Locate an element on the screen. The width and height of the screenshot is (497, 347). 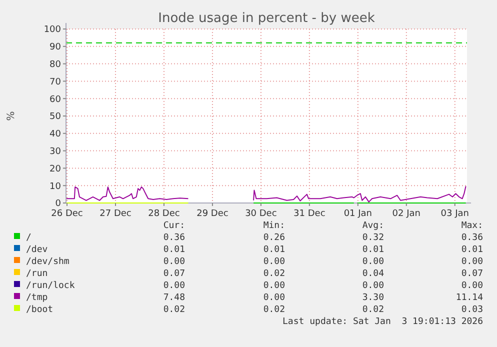
y-tick-label: 100 is located at coordinates (53, 30).